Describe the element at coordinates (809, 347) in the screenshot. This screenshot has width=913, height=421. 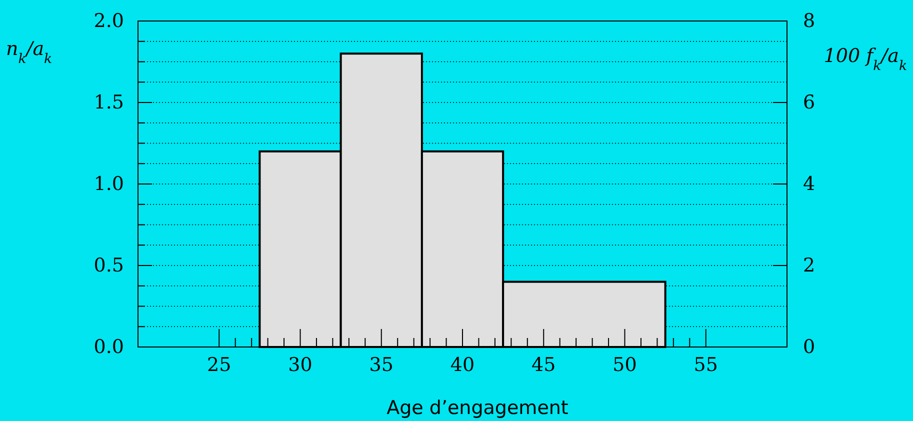
I see `y2-tick-label: 0` at that location.